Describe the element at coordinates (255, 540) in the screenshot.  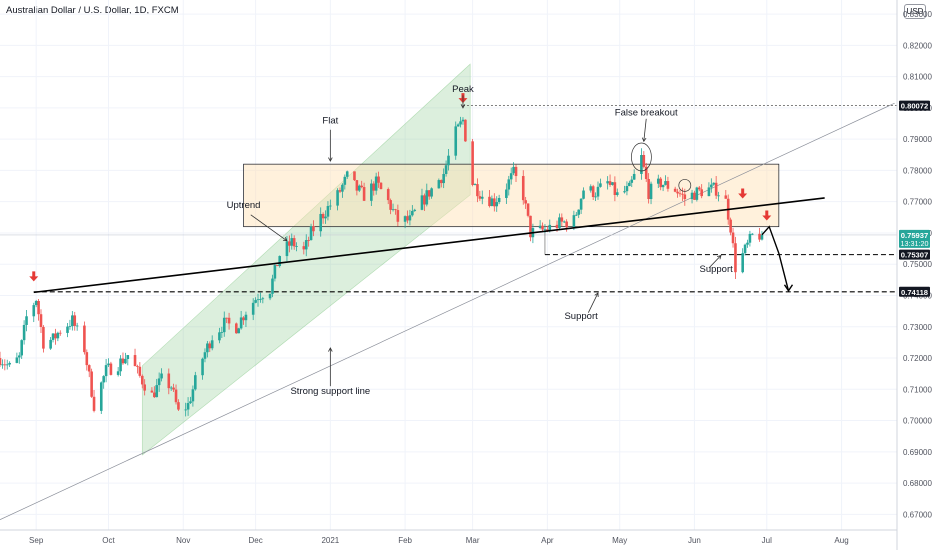
I see `x-tick-label: Dec` at that location.